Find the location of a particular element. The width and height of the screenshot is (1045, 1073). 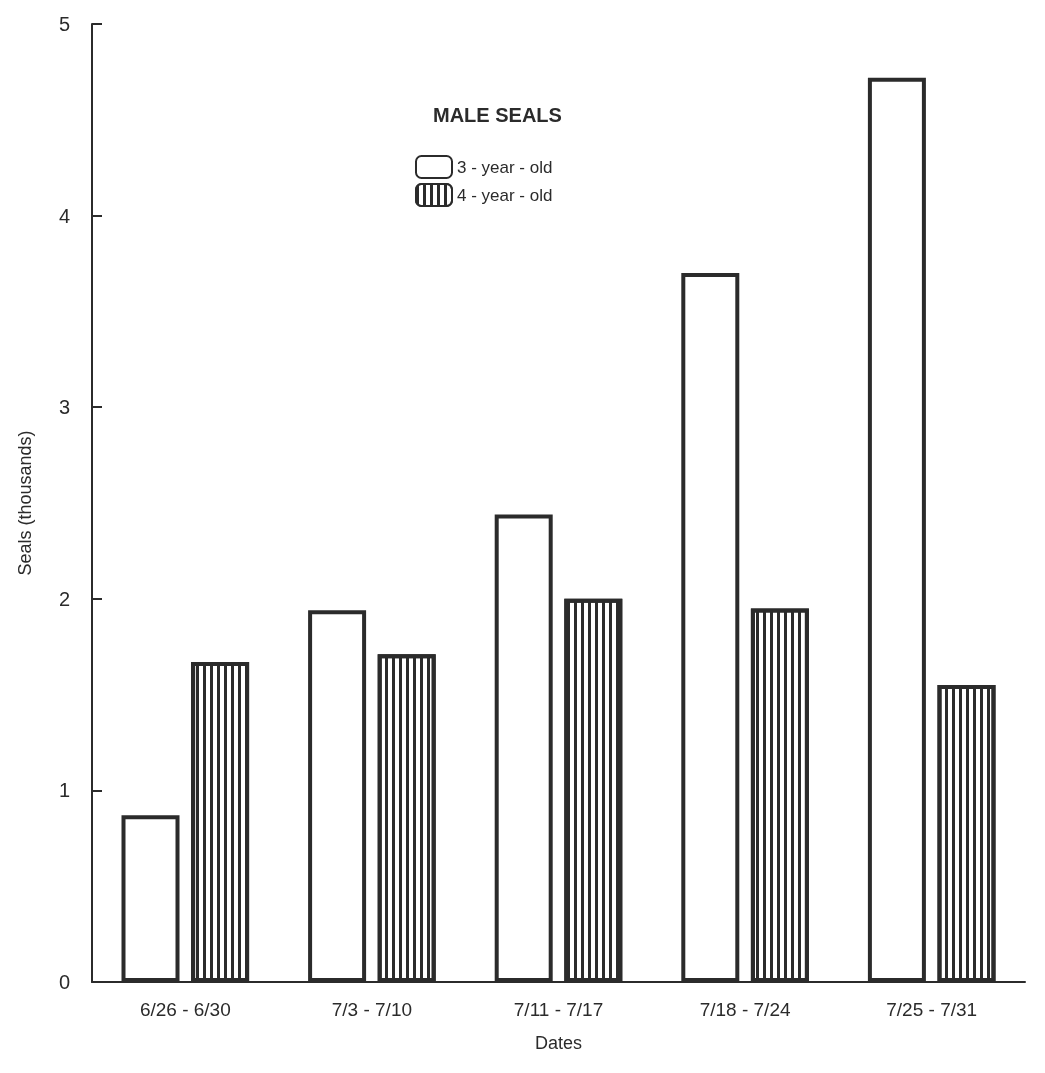

y-tick-label: 1 is located at coordinates (64, 790).